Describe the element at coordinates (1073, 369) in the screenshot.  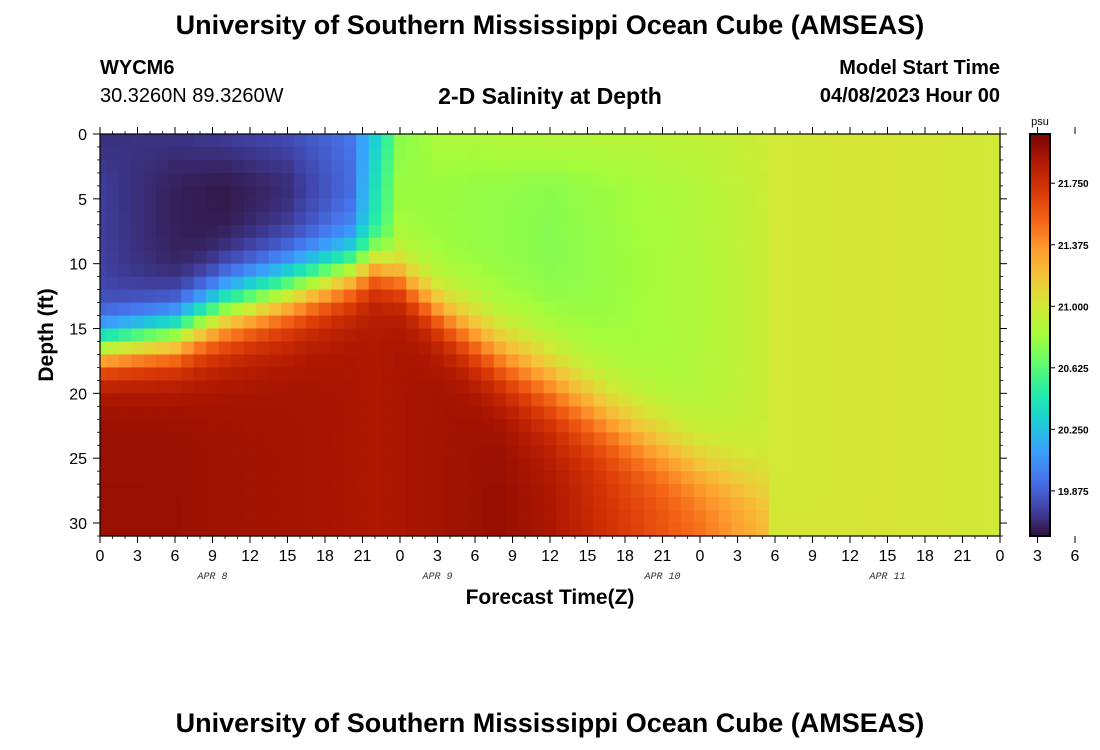
I see `colorbar-tick-label: 20.625` at that location.